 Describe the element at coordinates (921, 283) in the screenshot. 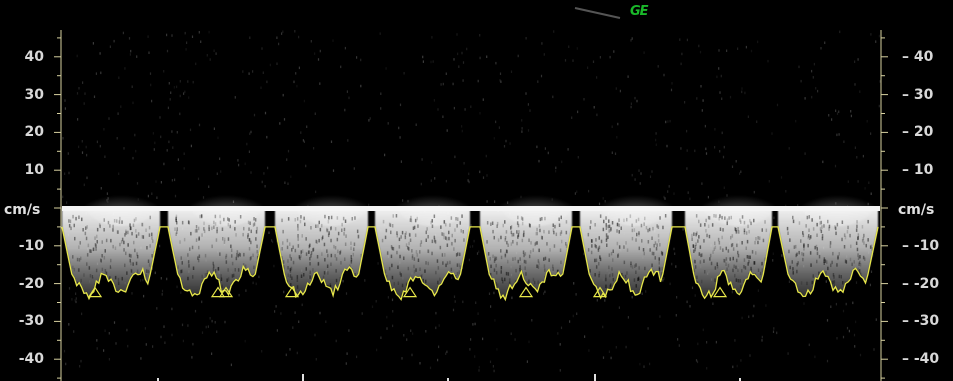

I see `right-tick-label: – -20` at that location.